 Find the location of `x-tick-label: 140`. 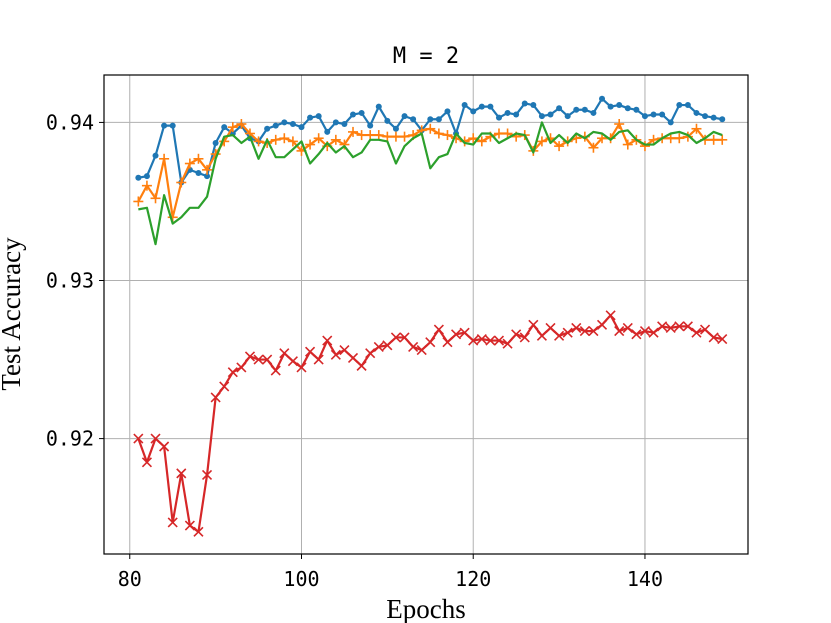

x-tick-label: 140 is located at coordinates (645, 579).